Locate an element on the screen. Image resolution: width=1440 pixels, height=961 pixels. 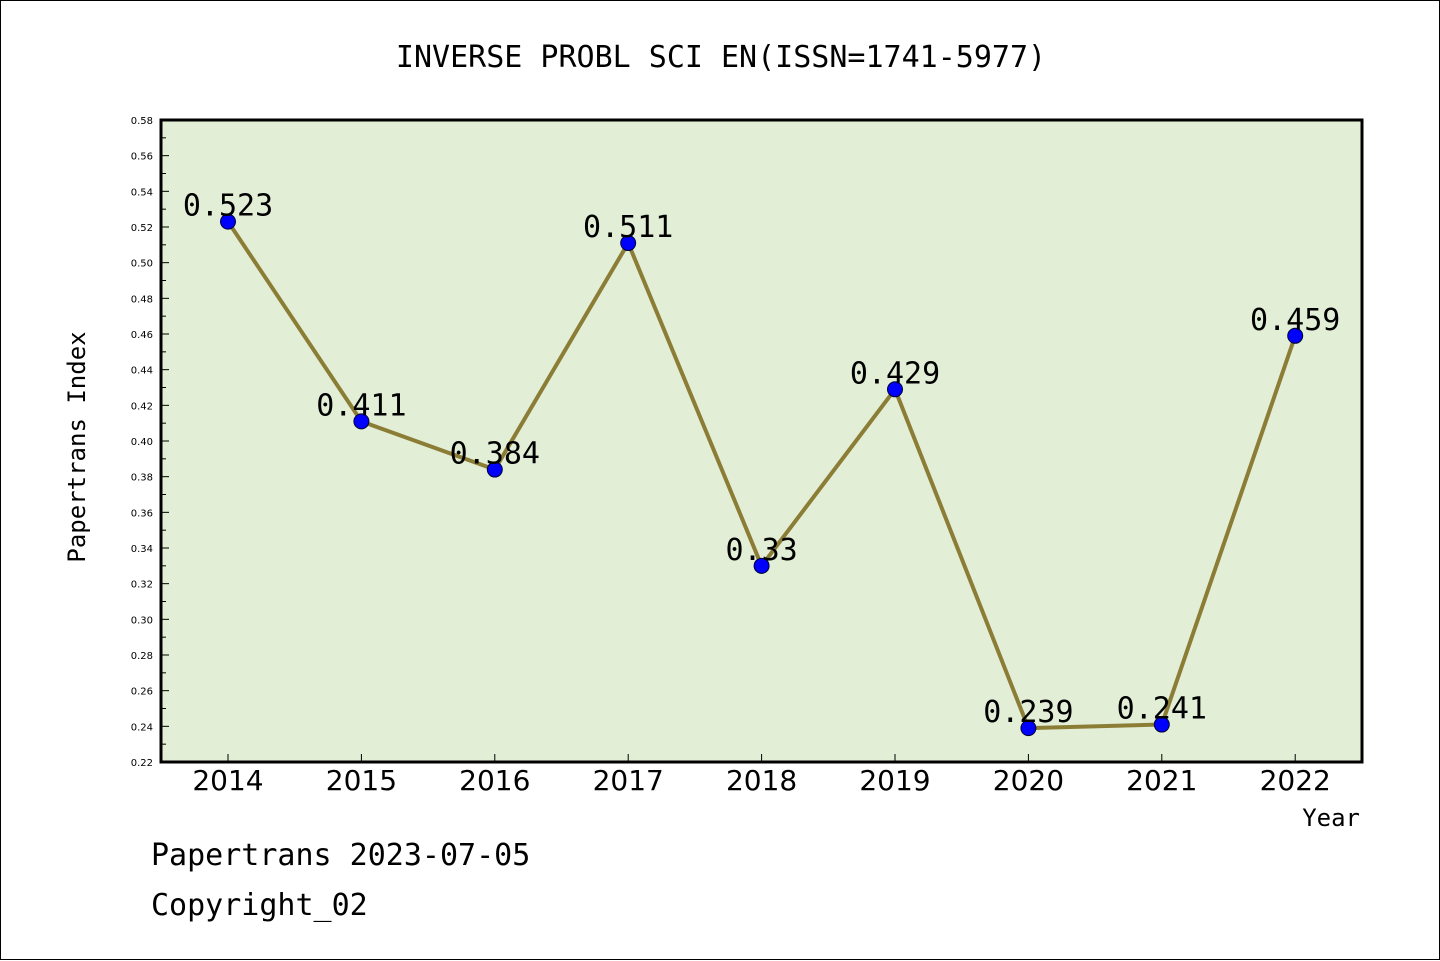
data-label: 0.384 is located at coordinates (495, 454).